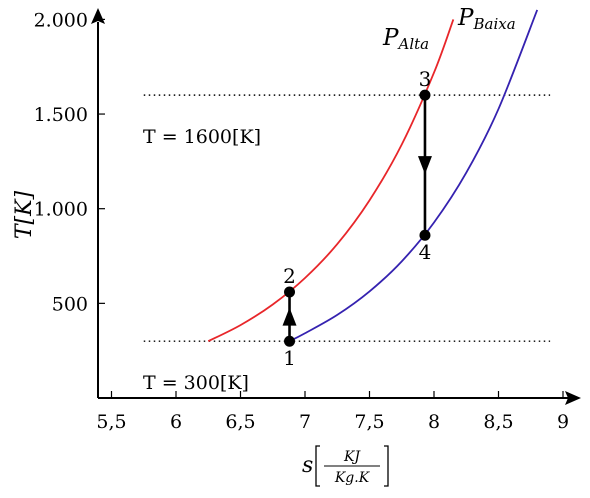  What do you see at coordinates (61, 115) in the screenshot?
I see `y-tick-label: 1.500` at bounding box center [61, 115].